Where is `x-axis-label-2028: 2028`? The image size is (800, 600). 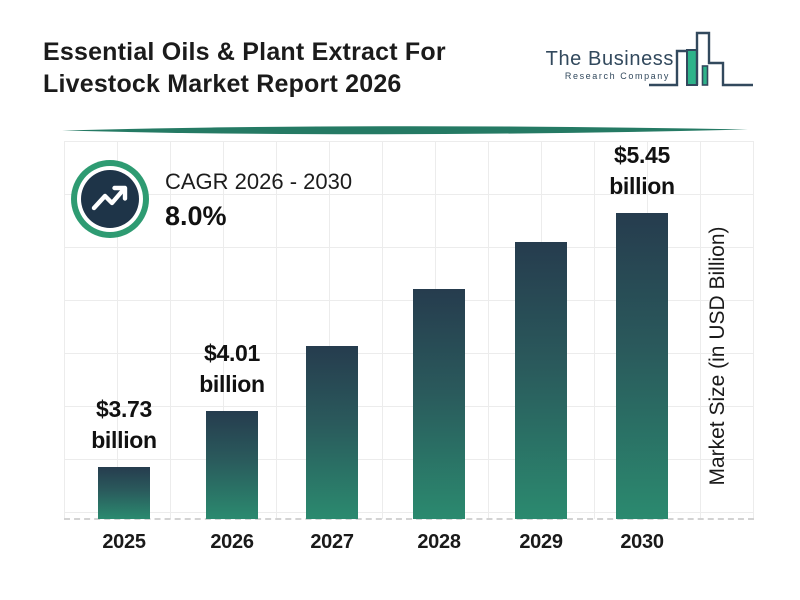 x-axis-label-2028: 2028 is located at coordinates (439, 542).